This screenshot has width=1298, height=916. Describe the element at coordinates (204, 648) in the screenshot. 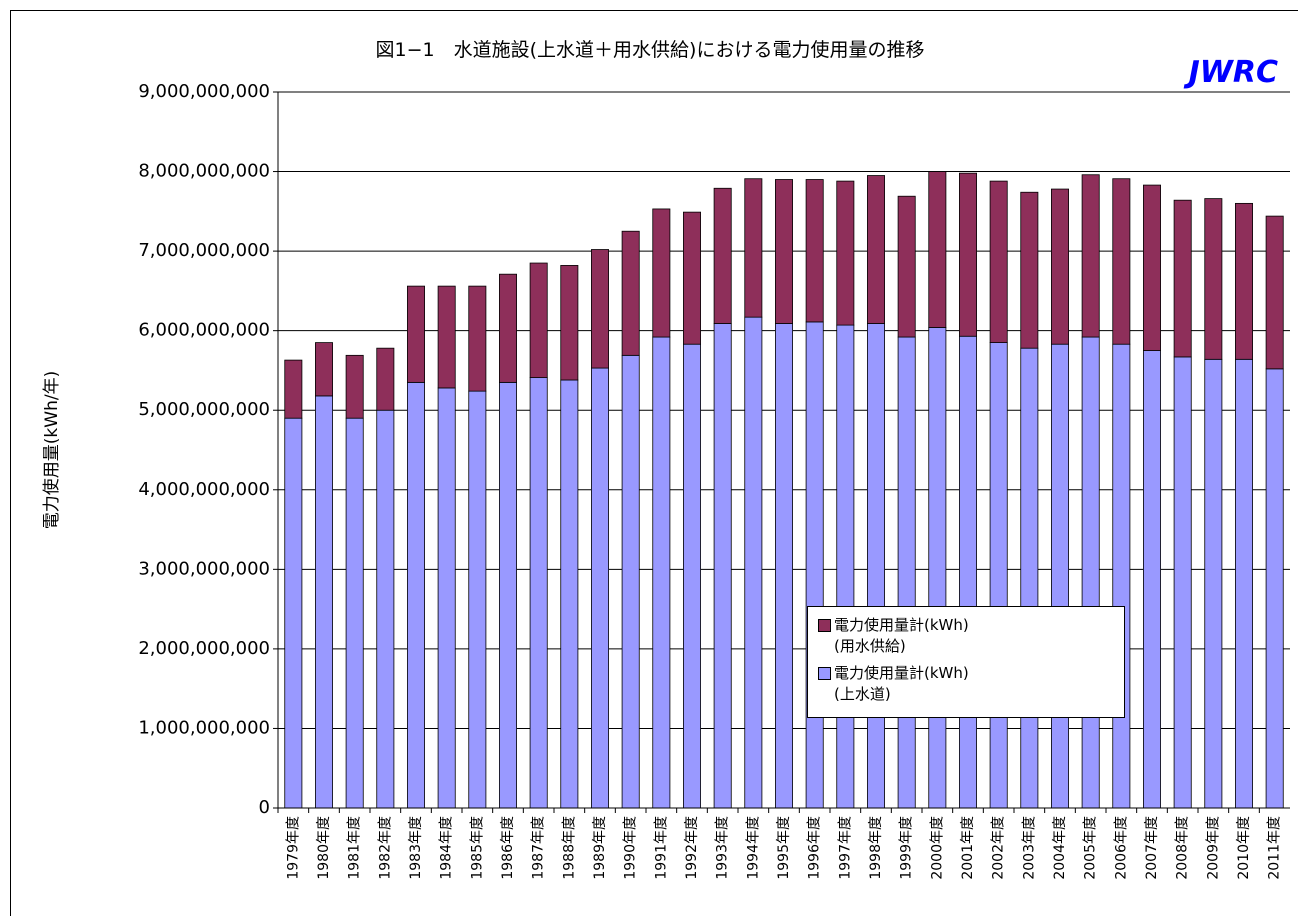

I see `y-tick-label: 2,000,000,000` at that location.